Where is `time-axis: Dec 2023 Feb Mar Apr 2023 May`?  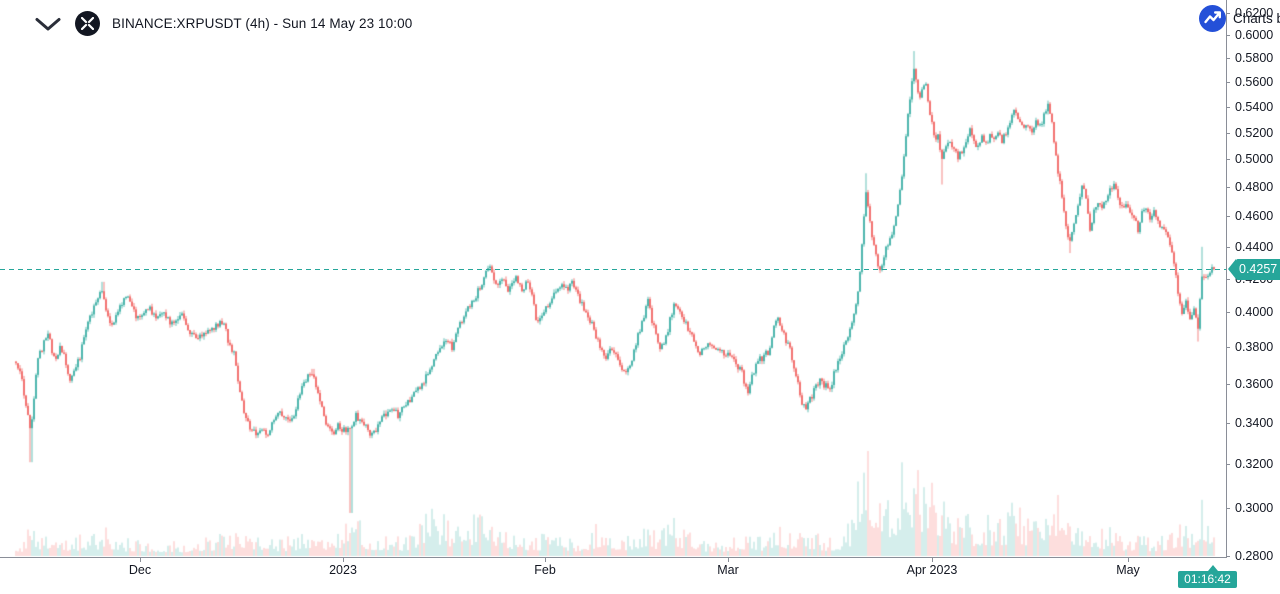
time-axis: Dec 2023 Feb Mar Apr 2023 May is located at coordinates (613, 575).